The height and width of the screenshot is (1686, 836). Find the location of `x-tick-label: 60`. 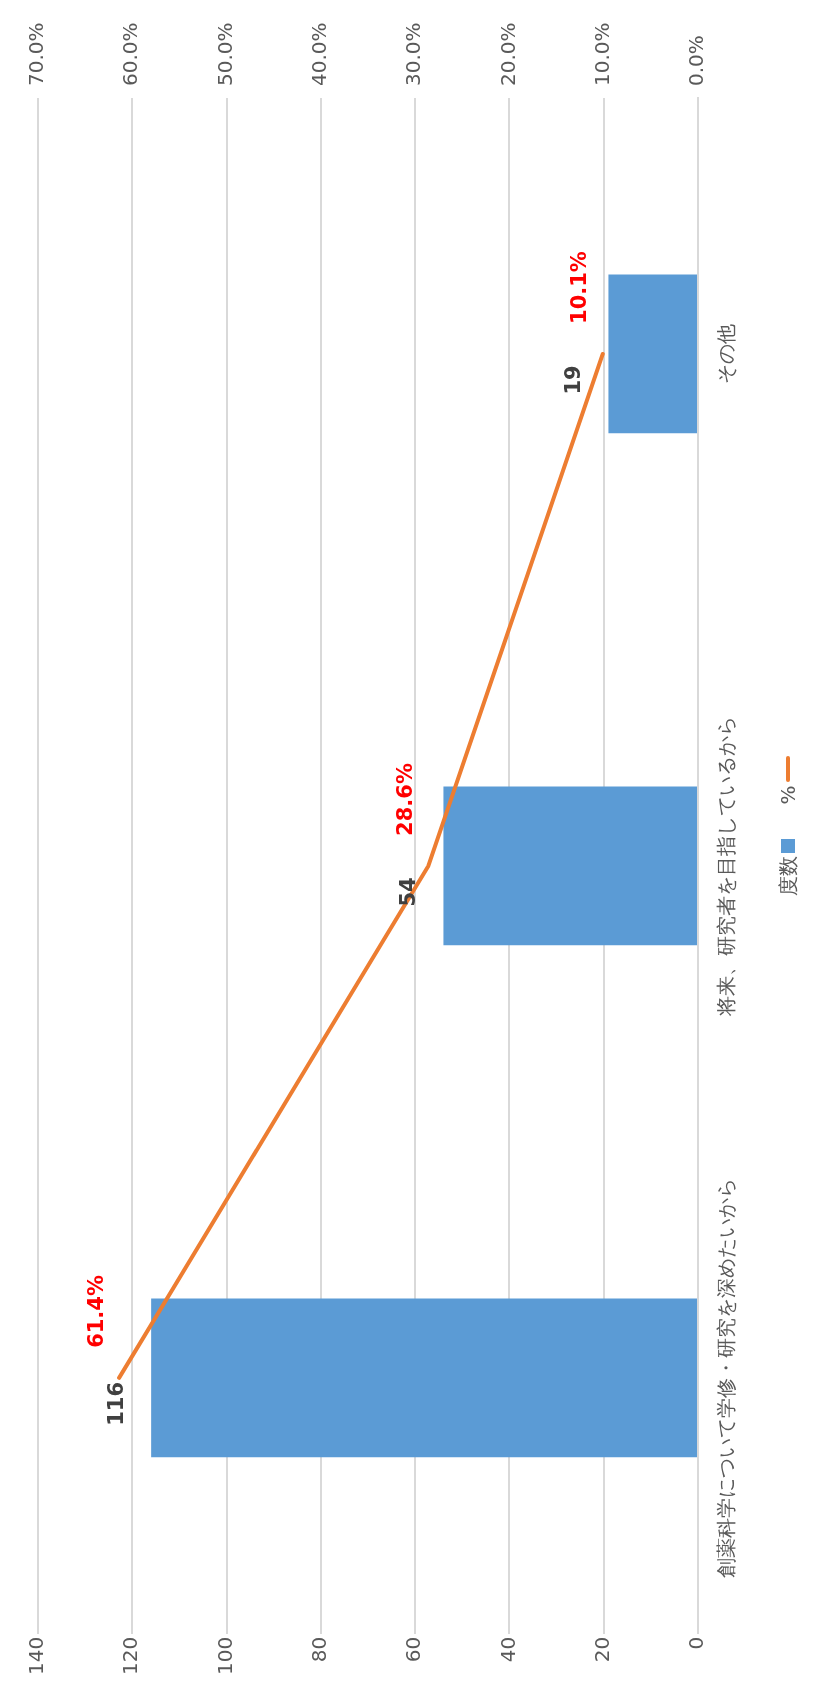

x-tick-label: 60 is located at coordinates (413, 1649).